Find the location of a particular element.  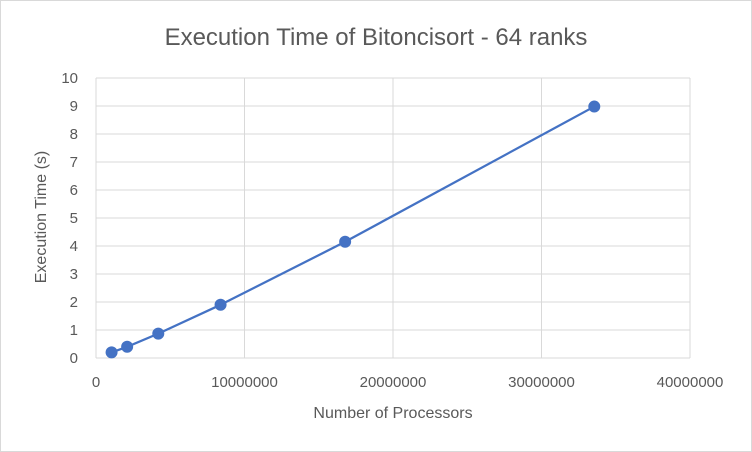

y-tick-labels: 0 1 2 3 4 5 6 7 8 9 10 is located at coordinates (69, 218).